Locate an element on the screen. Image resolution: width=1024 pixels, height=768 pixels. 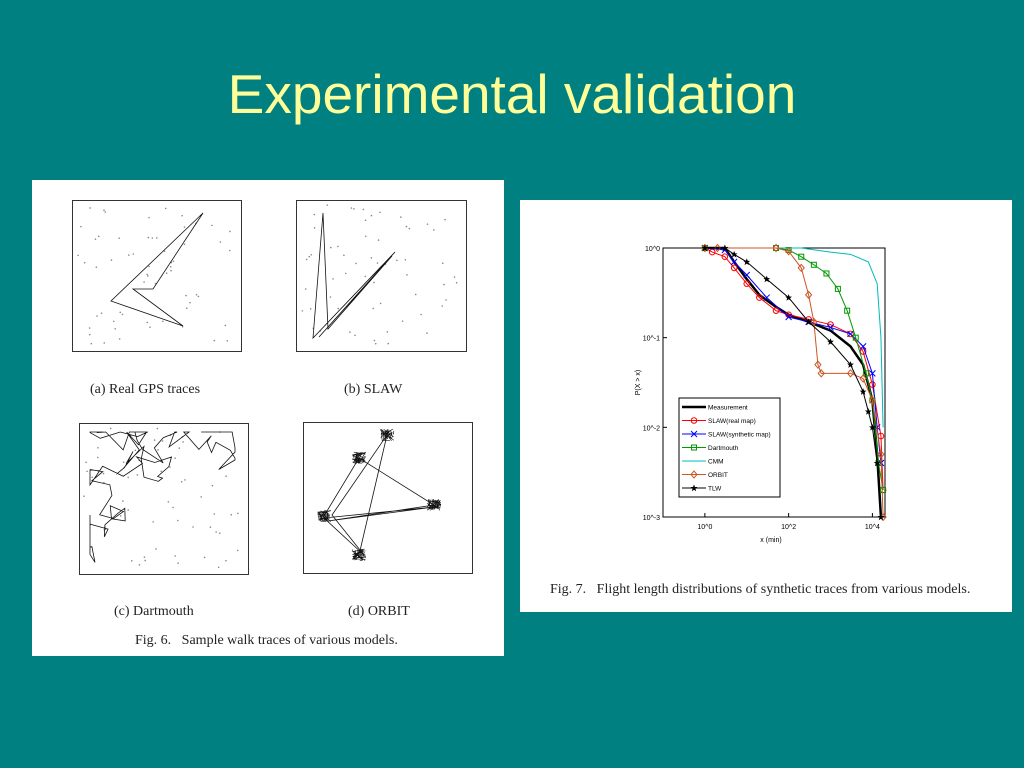
x-axis-label: x (min) is located at coordinates (770, 540).